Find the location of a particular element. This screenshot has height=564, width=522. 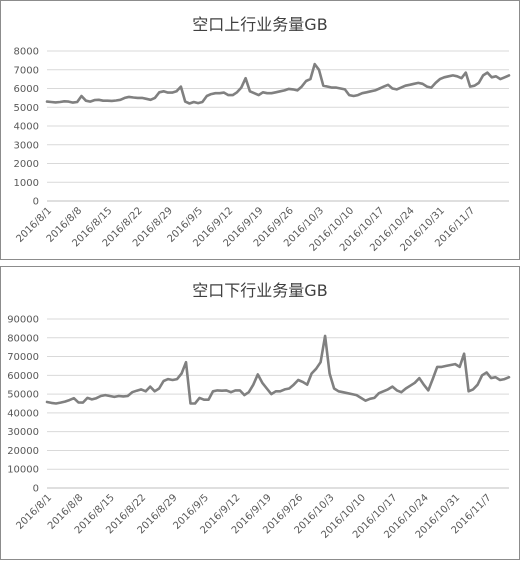

y-tick-label: 40000 is located at coordinates (23, 413).